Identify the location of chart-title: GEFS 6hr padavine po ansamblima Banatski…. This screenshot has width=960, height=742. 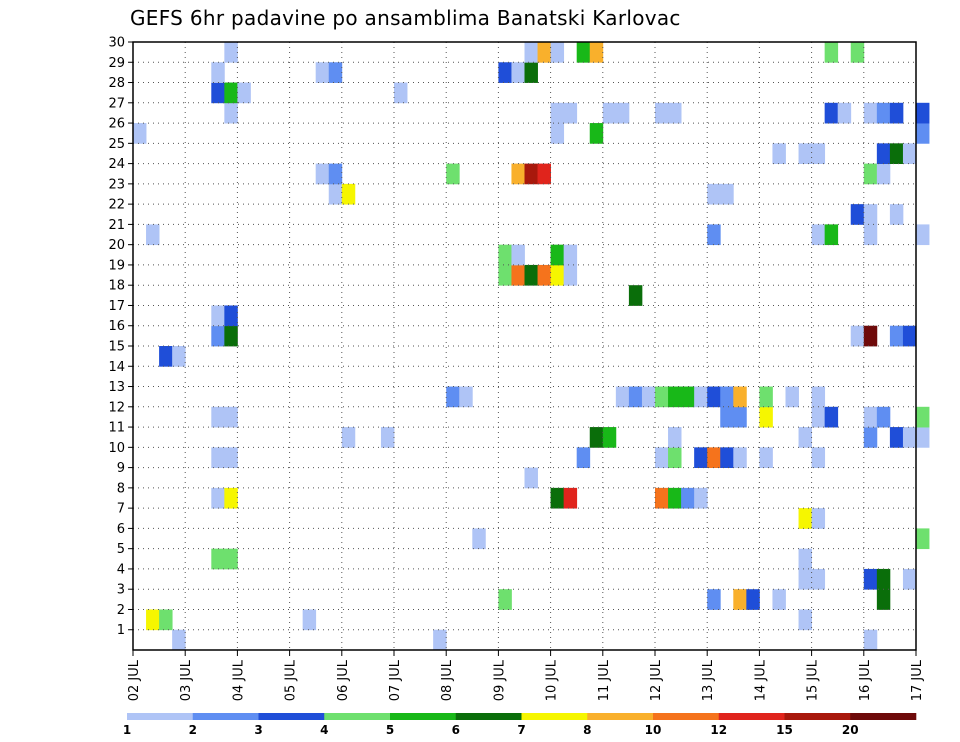
(405, 18).